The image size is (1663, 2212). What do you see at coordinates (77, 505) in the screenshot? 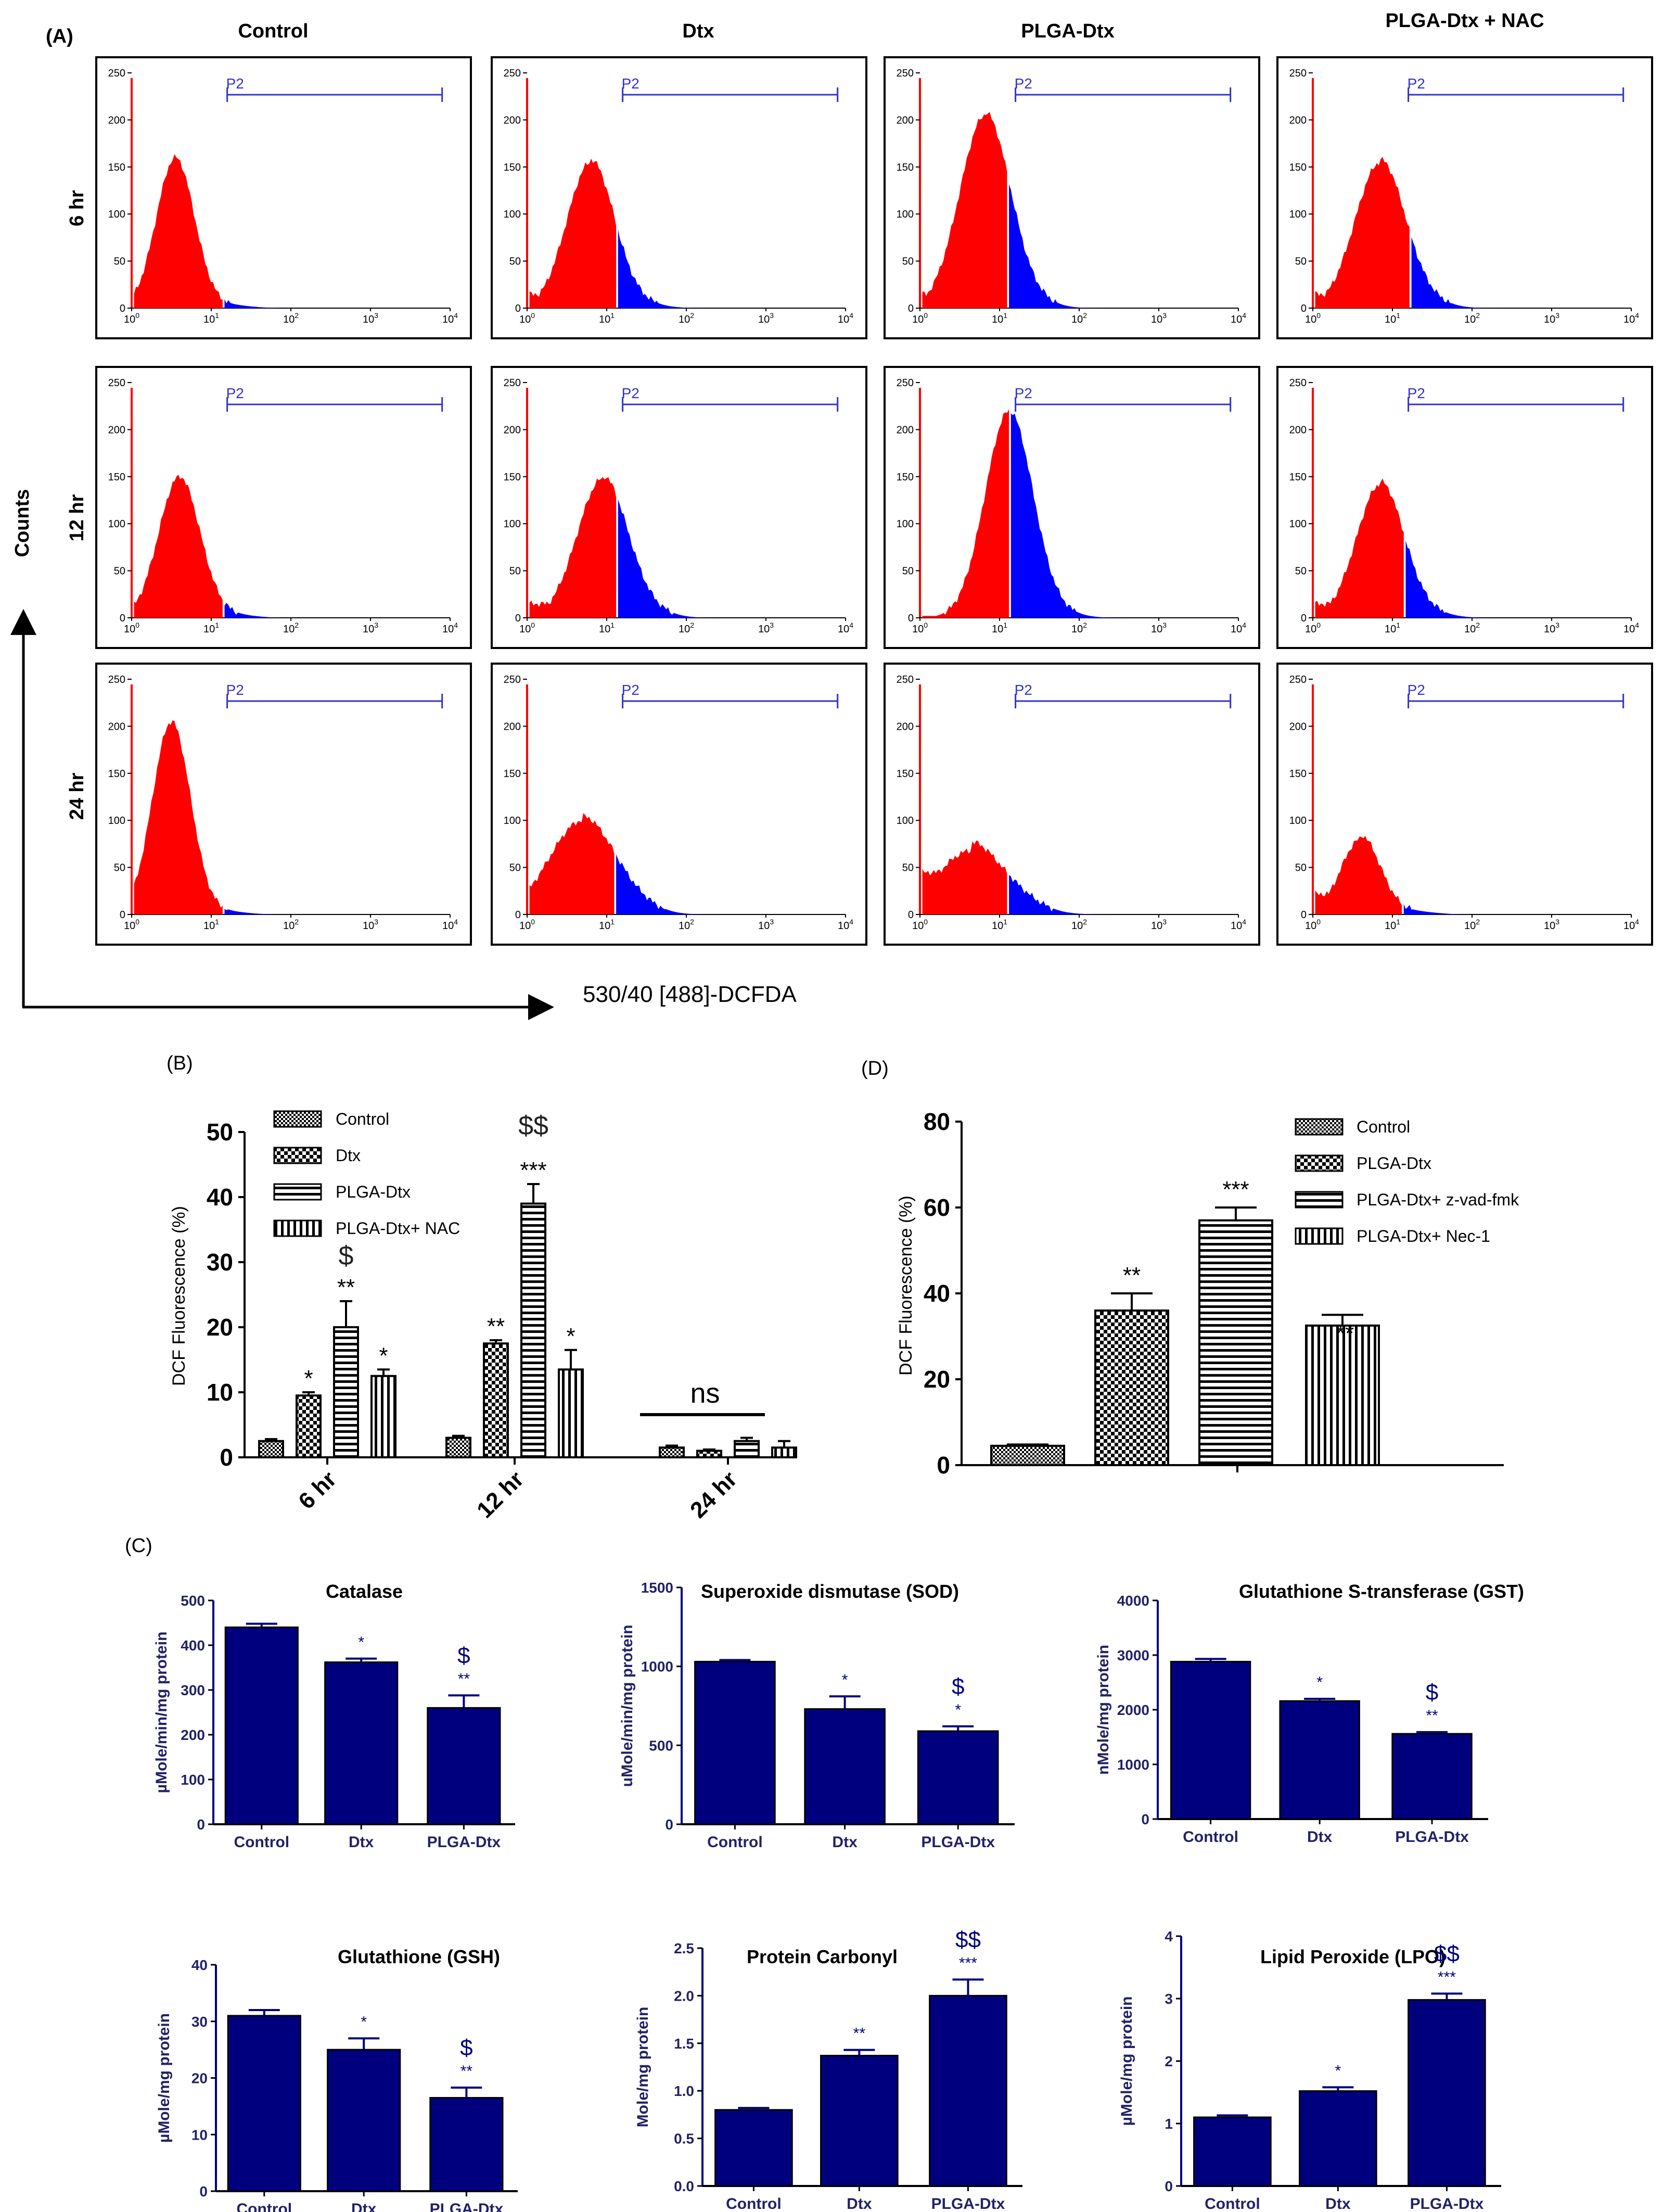
I see `panel-a-row-labels: 6 hr 12 hr 24 hr` at bounding box center [77, 505].